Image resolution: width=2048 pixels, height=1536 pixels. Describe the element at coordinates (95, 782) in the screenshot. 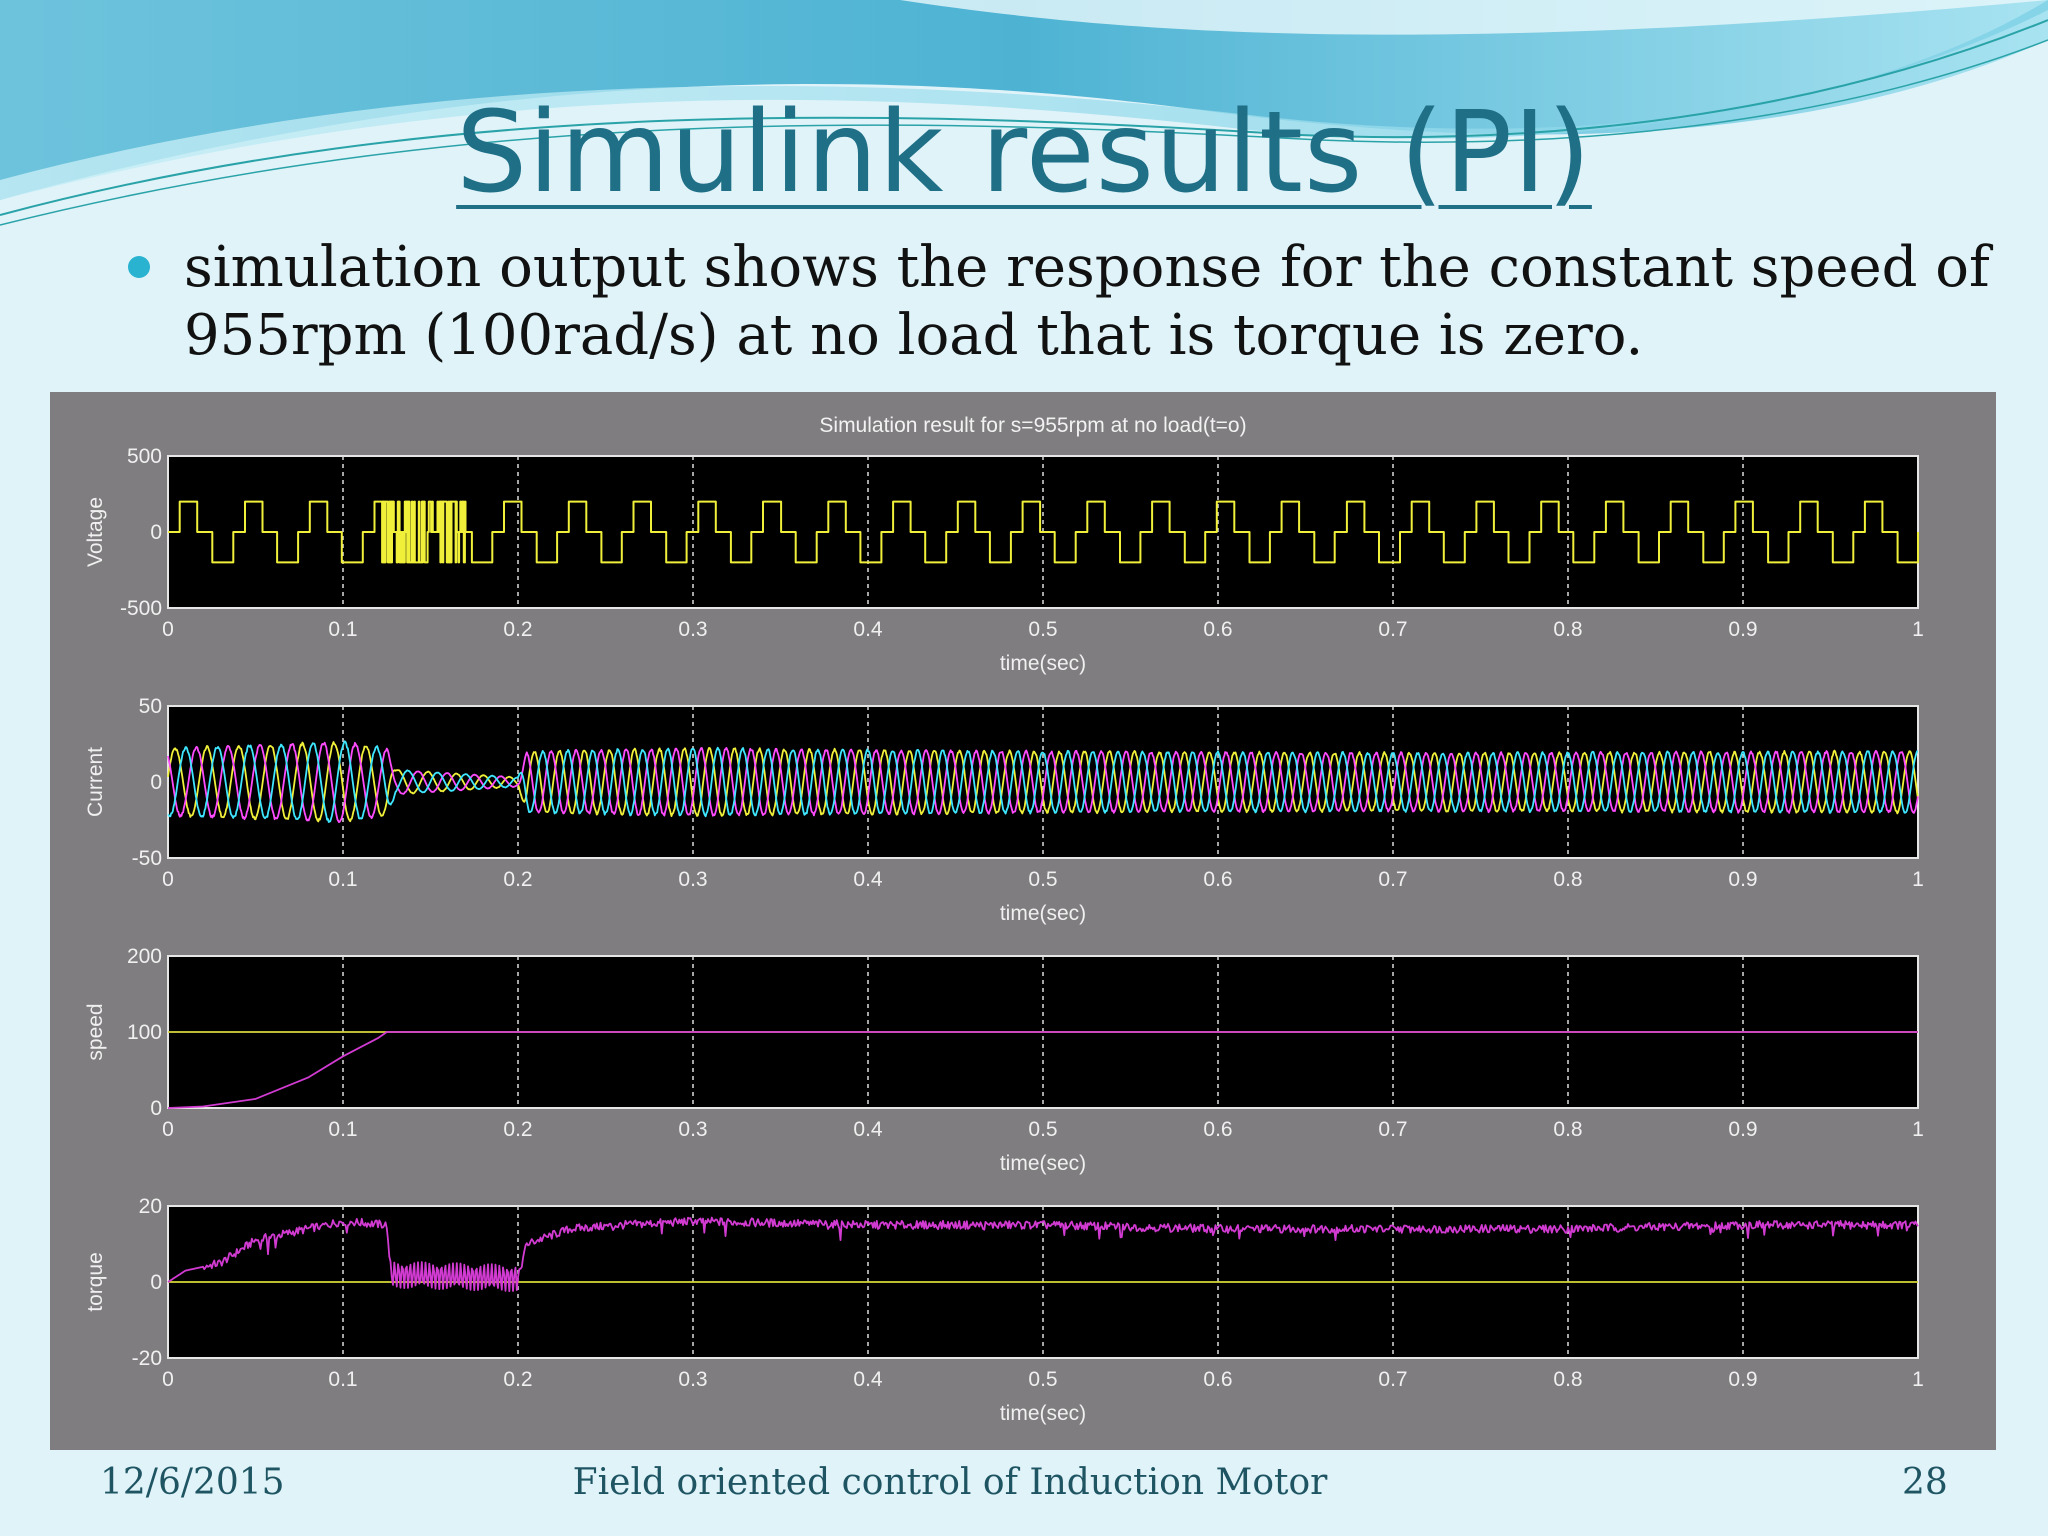

I see `y-axis-label: Current` at that location.